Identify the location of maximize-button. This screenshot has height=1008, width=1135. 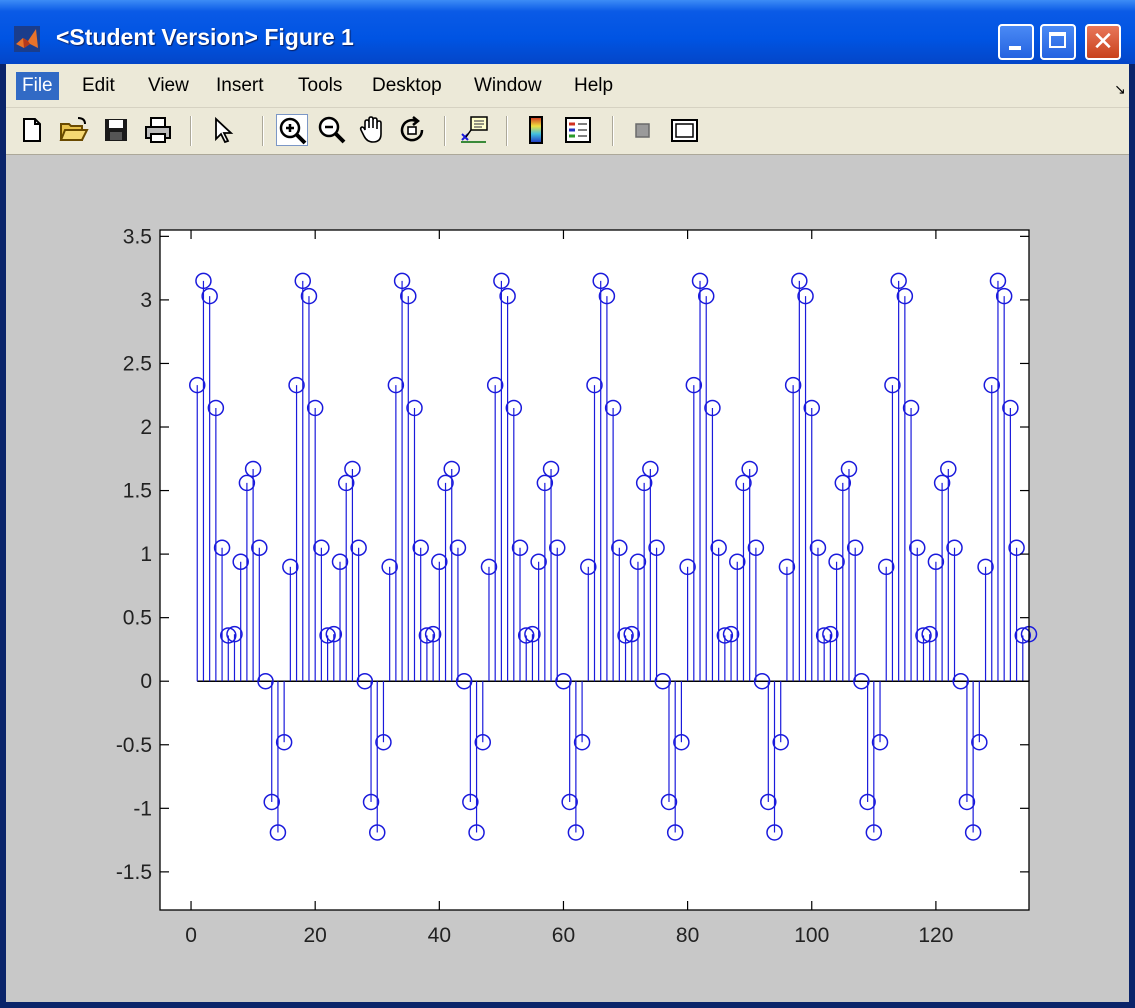
(1058, 42).